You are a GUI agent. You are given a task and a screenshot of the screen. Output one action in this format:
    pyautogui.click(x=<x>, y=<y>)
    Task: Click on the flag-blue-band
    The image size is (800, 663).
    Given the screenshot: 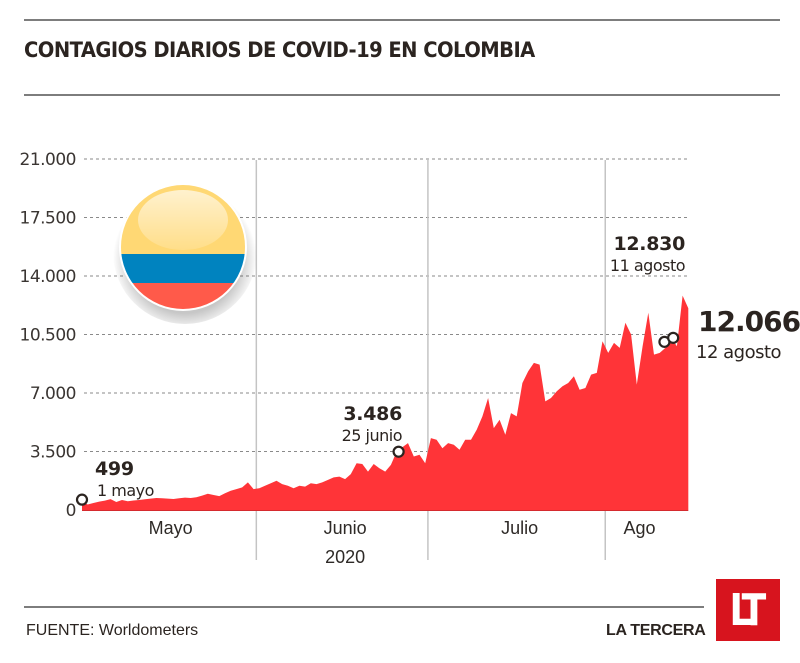 What is the action you would take?
    pyautogui.click(x=183, y=268)
    